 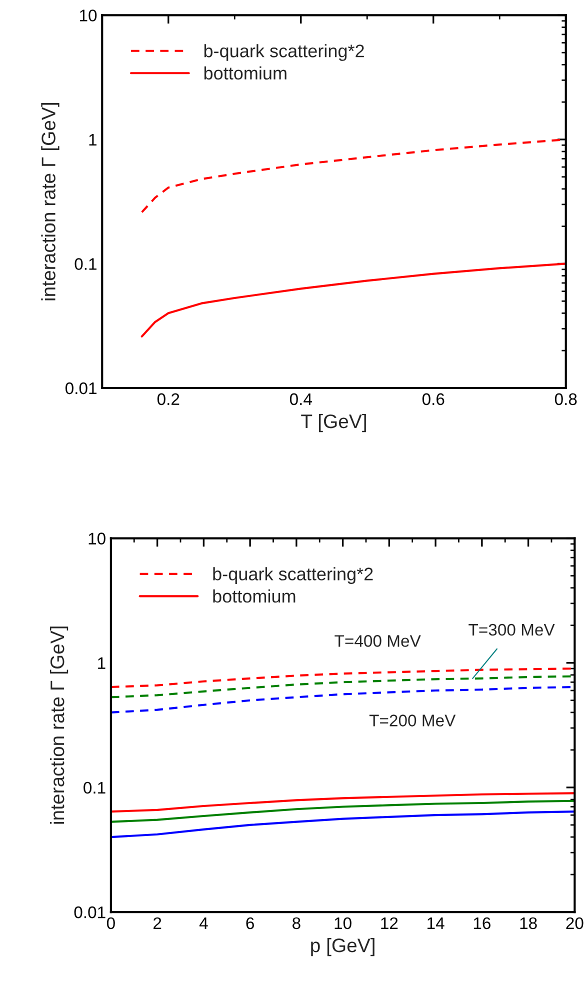 I want to click on x-tick-label: 0.2, so click(x=168, y=399).